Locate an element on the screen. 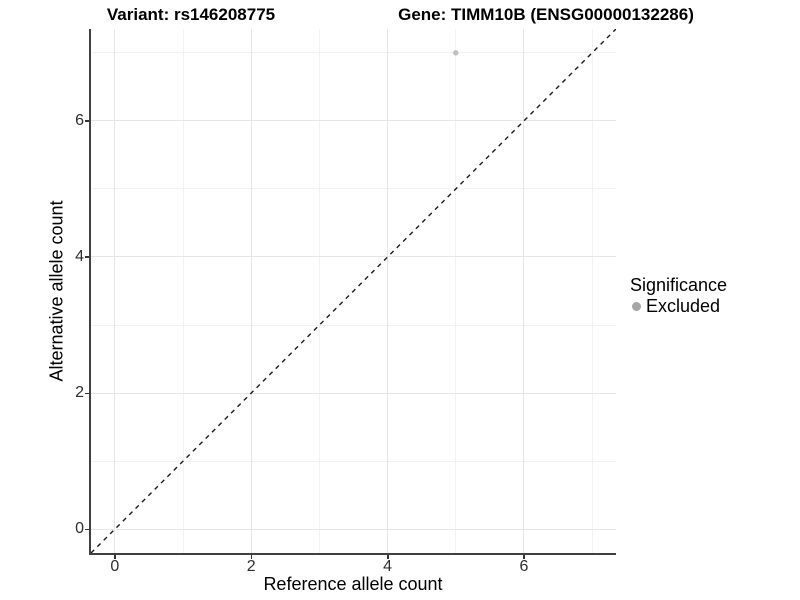  x-tick-label: 2 is located at coordinates (251, 566).